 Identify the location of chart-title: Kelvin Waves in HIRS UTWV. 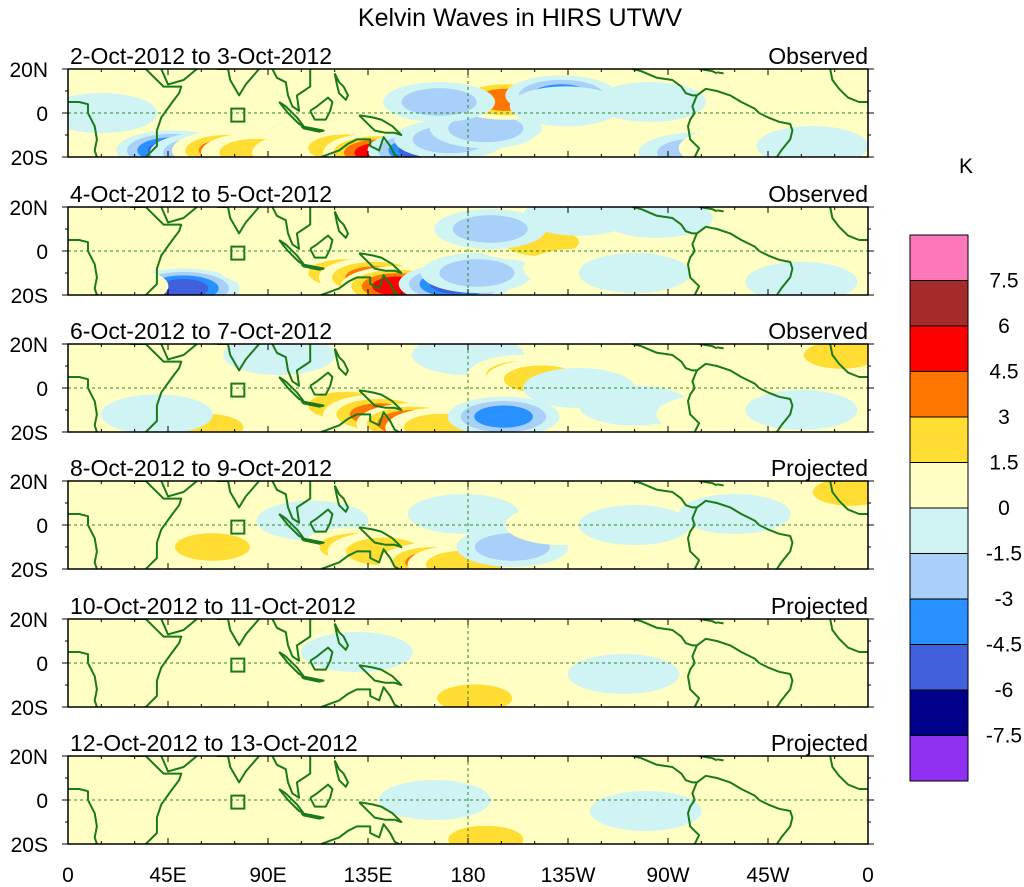
(520, 18).